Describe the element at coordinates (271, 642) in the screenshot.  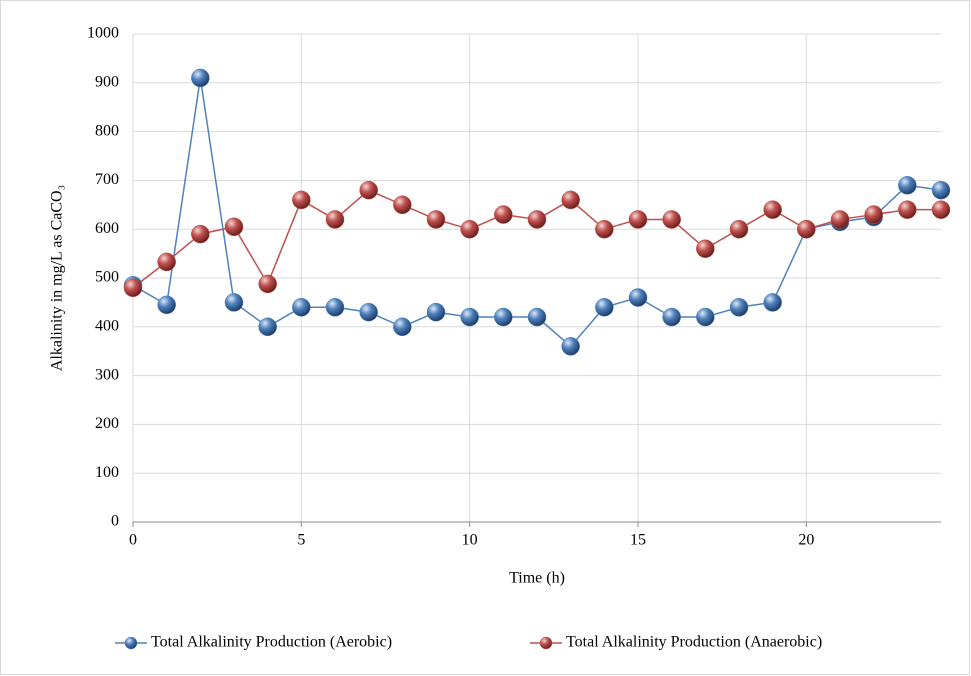
I see `legend-label: Total Alkalinity Production (Aerobic)` at that location.